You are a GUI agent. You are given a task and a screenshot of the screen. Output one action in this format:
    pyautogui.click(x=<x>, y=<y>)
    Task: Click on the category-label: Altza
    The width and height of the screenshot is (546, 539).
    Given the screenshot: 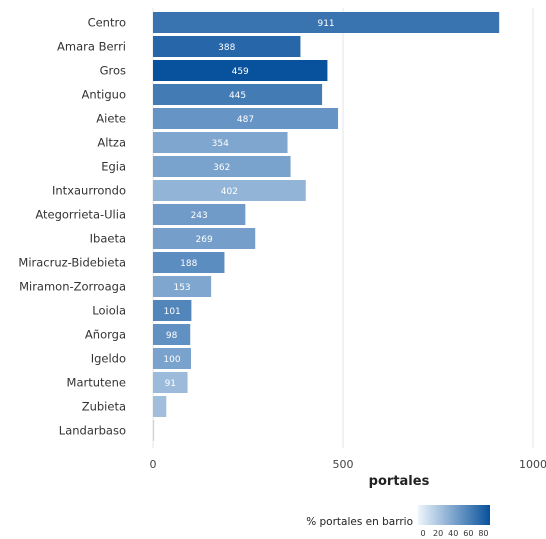 What is the action you would take?
    pyautogui.click(x=111, y=143)
    